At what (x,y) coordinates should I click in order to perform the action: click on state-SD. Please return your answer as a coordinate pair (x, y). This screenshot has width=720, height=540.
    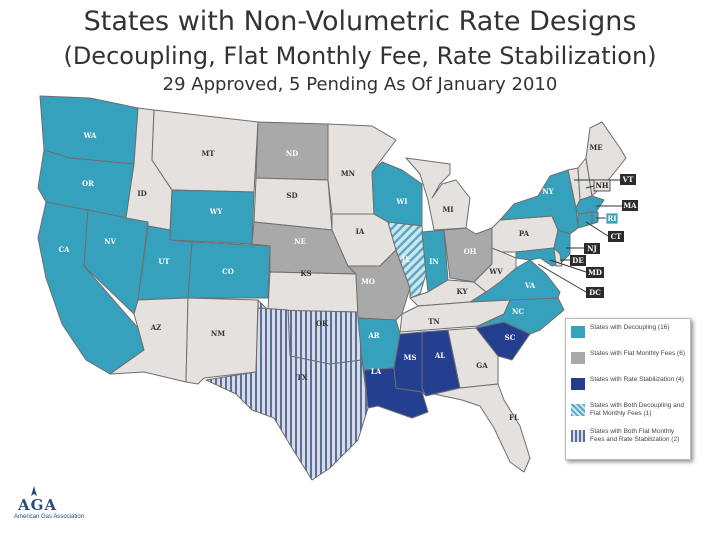
    Looking at the image, I should click on (293, 204).